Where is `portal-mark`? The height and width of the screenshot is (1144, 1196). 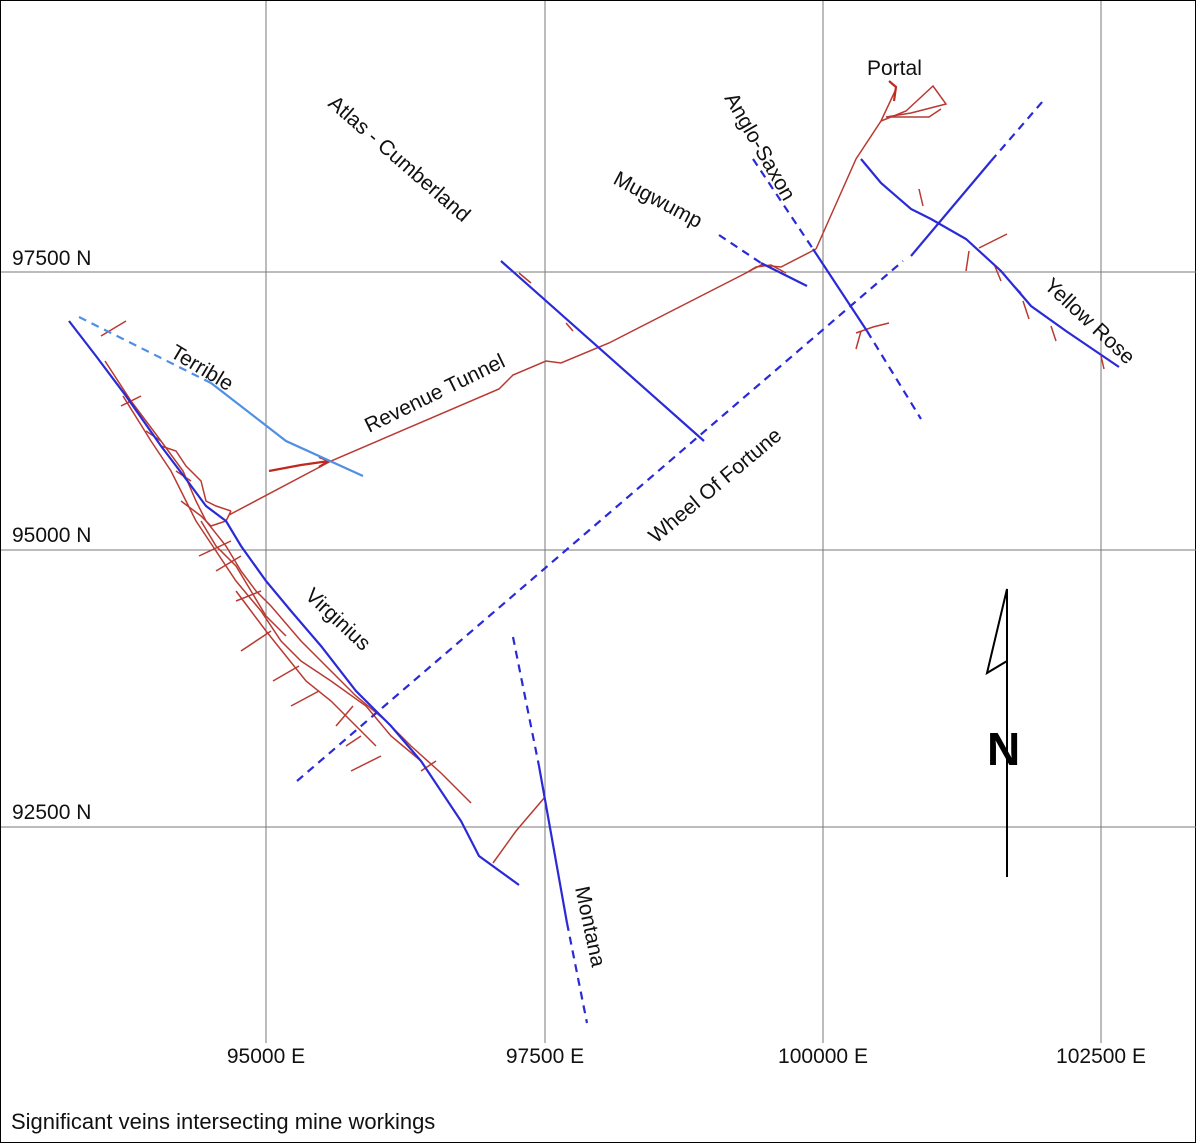
portal-mark is located at coordinates (893, 91).